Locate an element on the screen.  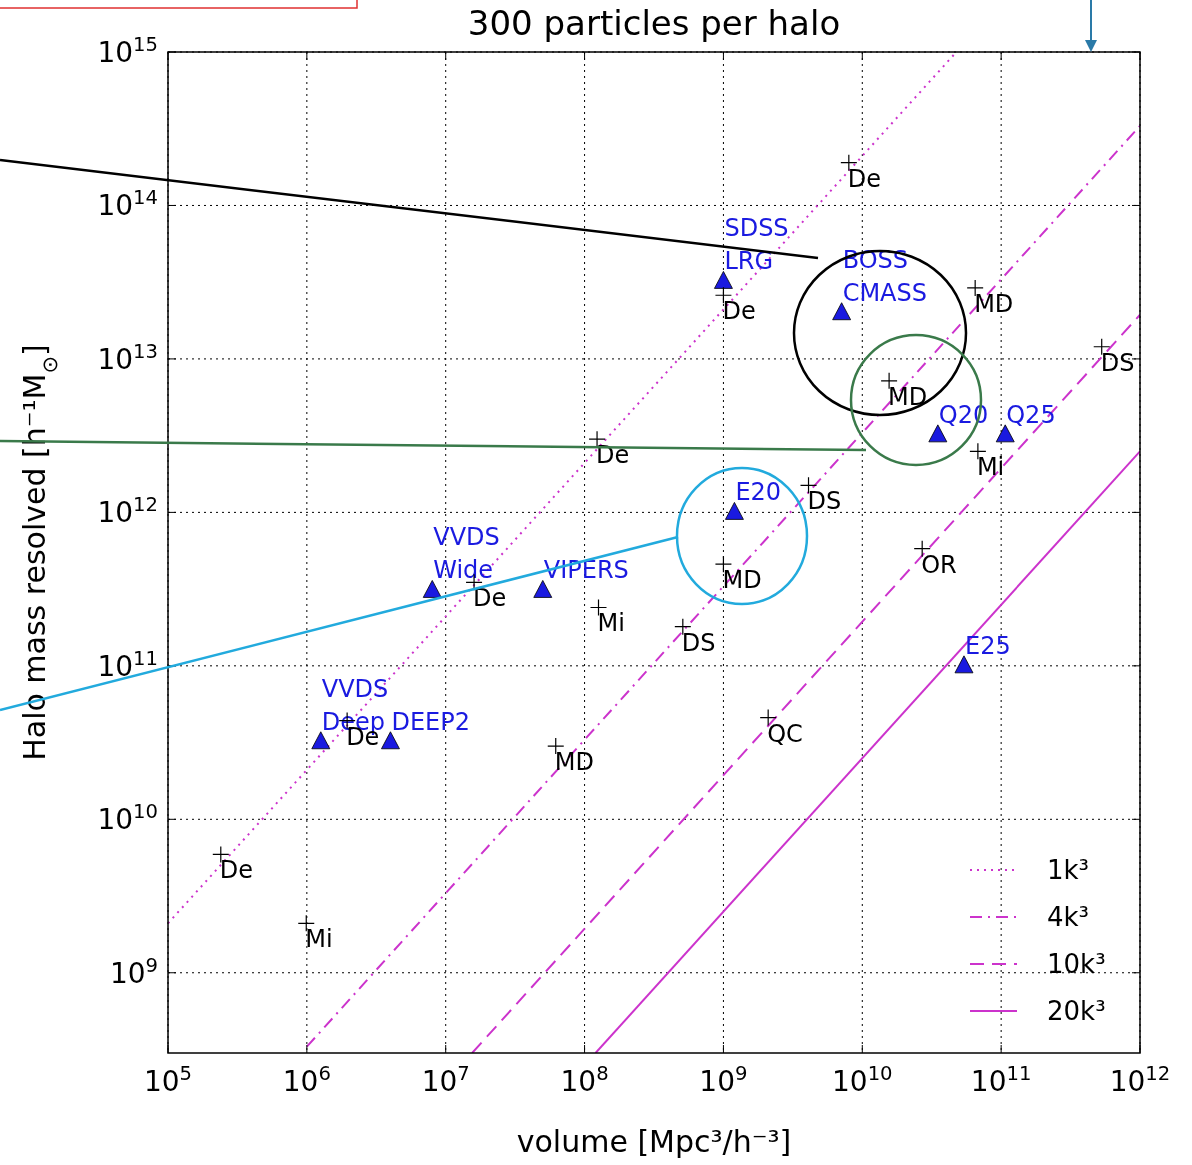
x-tick-label: 10$^{5}$ is located at coordinates (168, 1079).